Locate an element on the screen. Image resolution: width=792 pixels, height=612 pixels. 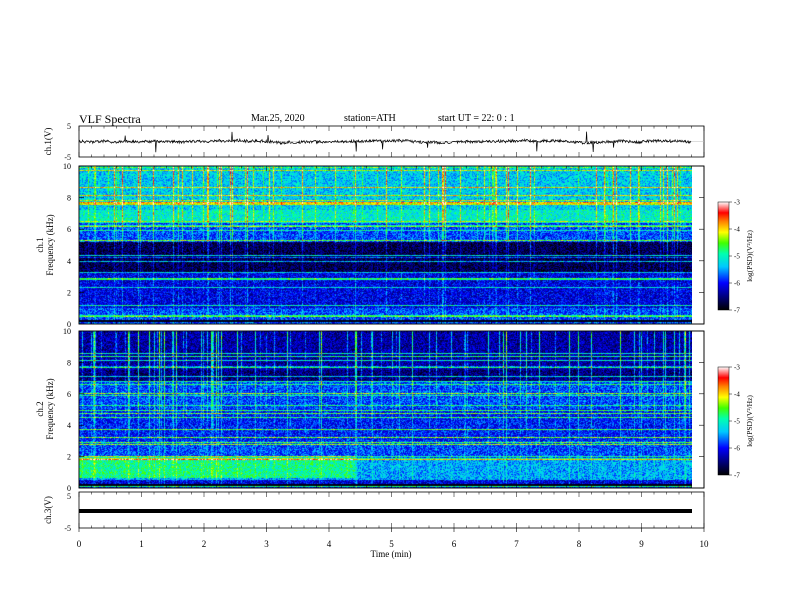
time-tick-label-0: 0 is located at coordinates (79, 544).